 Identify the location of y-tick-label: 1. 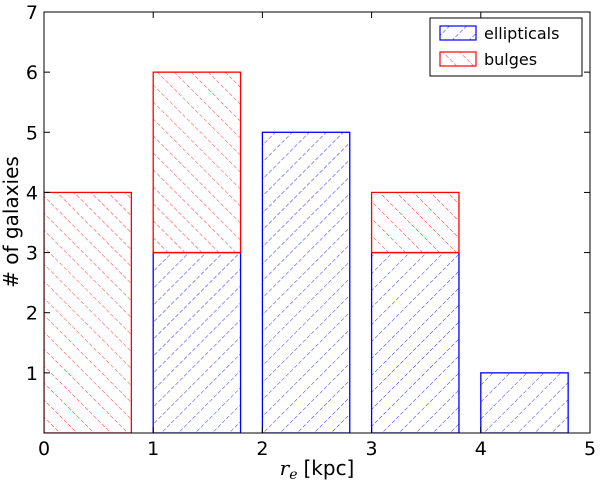
(32, 374).